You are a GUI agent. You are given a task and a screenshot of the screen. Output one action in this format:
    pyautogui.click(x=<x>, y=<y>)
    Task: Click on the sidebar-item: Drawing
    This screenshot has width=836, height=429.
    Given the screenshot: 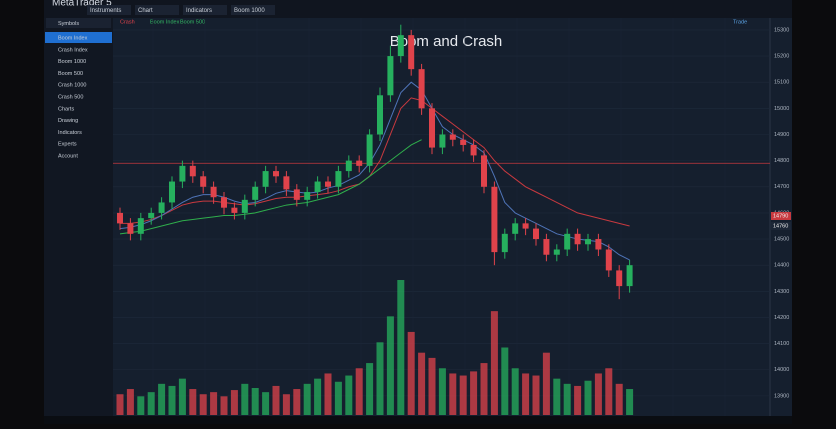 What is the action you would take?
    pyautogui.click(x=68, y=121)
    